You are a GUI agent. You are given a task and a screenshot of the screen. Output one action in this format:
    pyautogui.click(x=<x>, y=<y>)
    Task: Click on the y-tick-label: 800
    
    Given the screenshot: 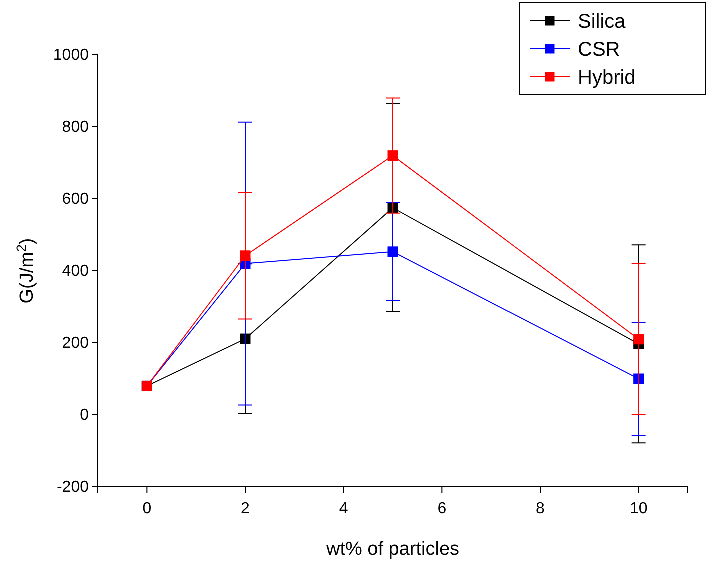 What is the action you would take?
    pyautogui.click(x=76, y=127)
    